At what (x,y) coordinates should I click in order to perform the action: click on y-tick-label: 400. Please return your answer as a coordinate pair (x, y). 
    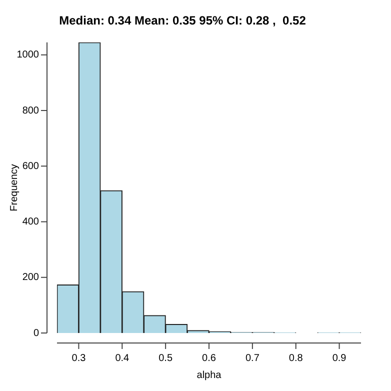
    Looking at the image, I should click on (31, 222).